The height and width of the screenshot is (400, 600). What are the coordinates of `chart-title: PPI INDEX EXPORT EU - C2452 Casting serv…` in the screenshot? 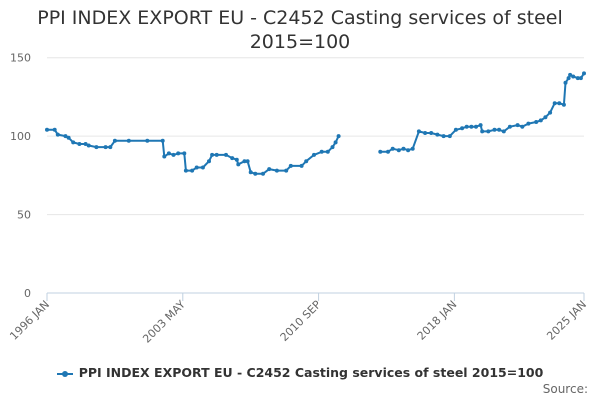 It's located at (300, 30).